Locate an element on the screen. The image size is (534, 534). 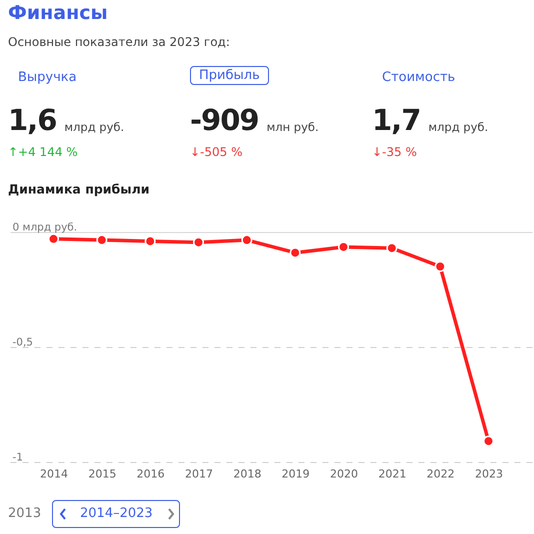
text: ↑+4 144 % is located at coordinates (43, 152).